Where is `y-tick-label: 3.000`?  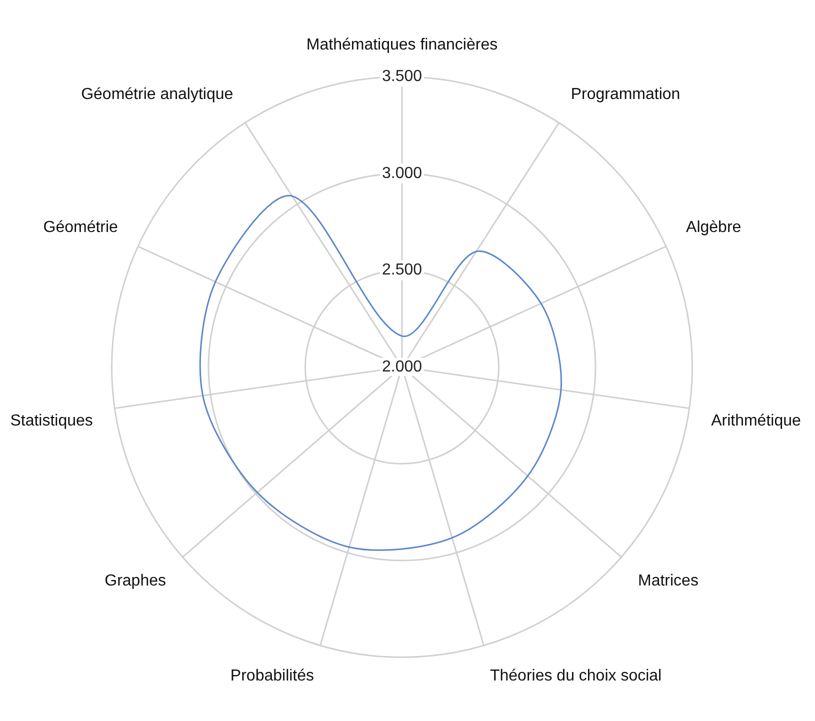 y-tick-label: 3.000 is located at coordinates (402, 173).